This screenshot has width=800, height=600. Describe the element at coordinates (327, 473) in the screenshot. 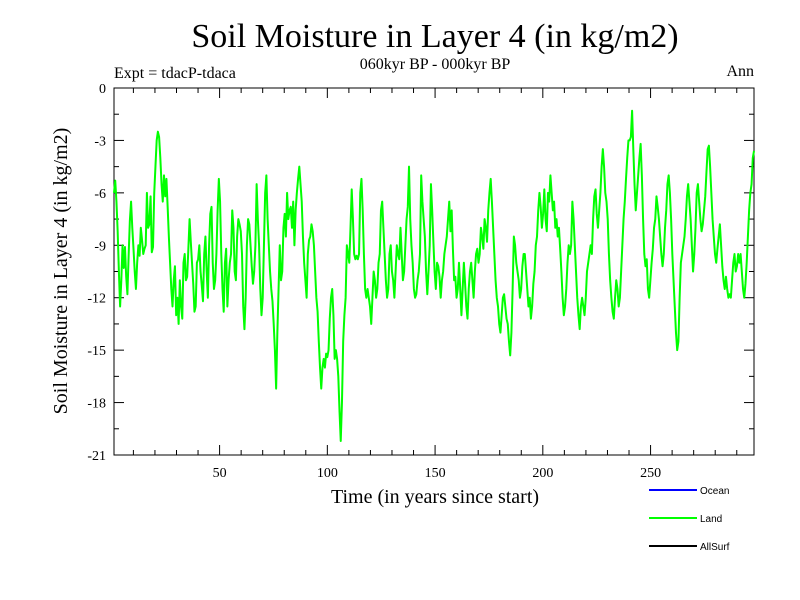

I see `x-tick-label: 100` at that location.